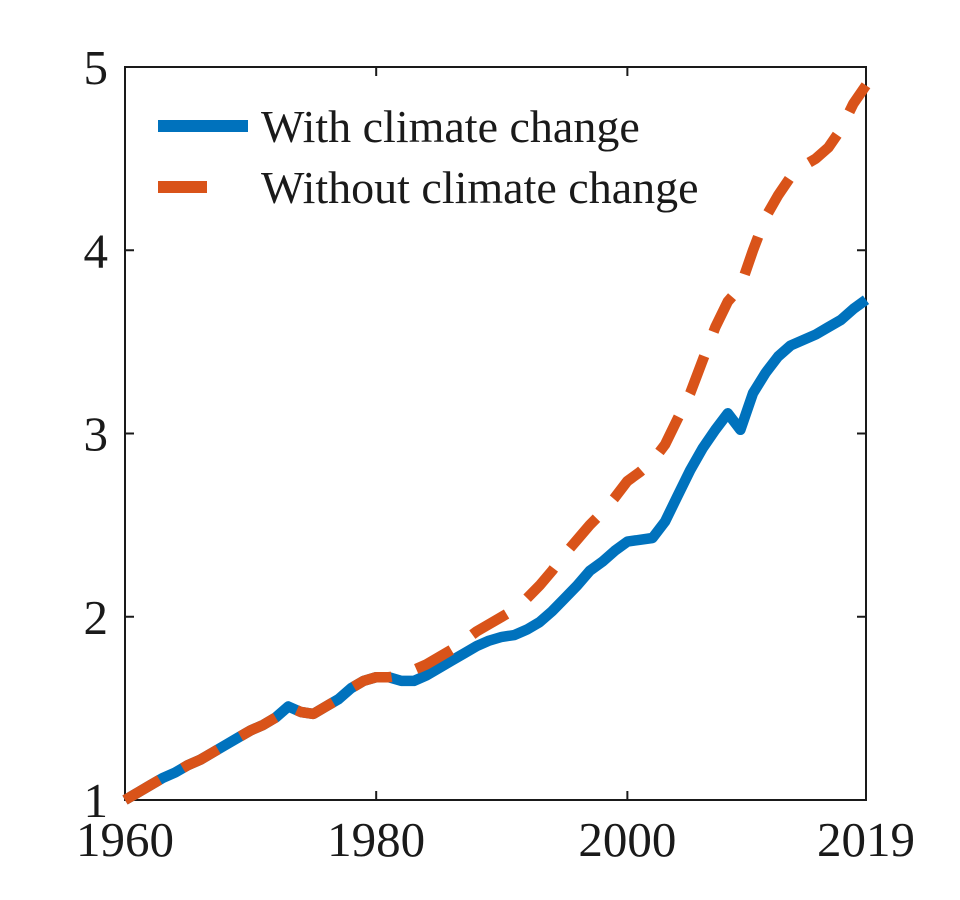 The width and height of the screenshot is (960, 900). Describe the element at coordinates (480, 187) in the screenshot. I see `legend-label-without-climate-change: Without climate change` at that location.